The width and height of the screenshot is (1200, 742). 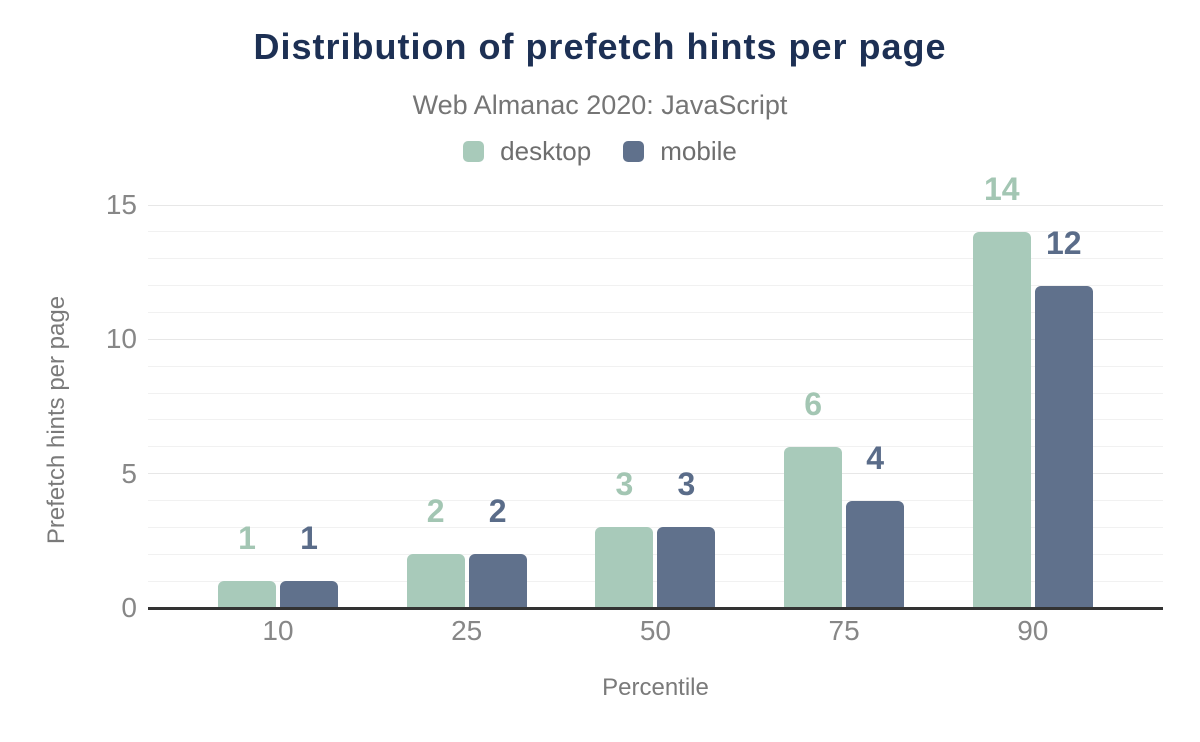 What do you see at coordinates (129, 473) in the screenshot?
I see `y-tick-label: 5` at bounding box center [129, 473].